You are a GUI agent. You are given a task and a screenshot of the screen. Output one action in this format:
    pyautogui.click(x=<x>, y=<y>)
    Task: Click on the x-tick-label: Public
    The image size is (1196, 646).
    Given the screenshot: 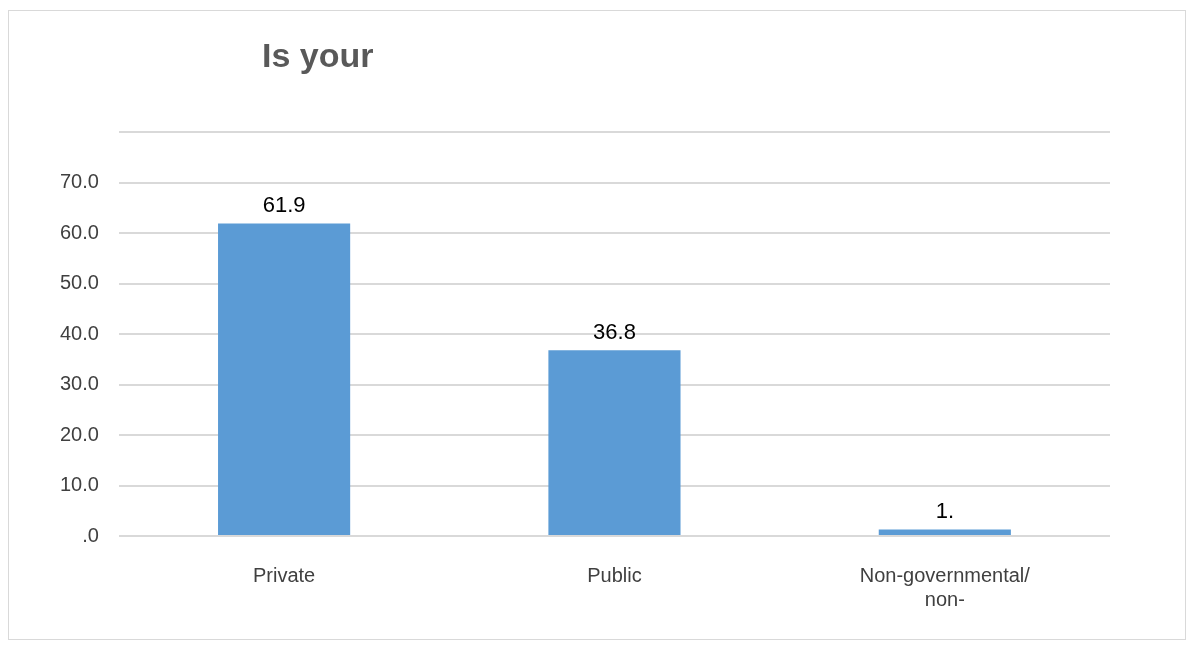 What is the action you would take?
    pyautogui.click(x=614, y=574)
    